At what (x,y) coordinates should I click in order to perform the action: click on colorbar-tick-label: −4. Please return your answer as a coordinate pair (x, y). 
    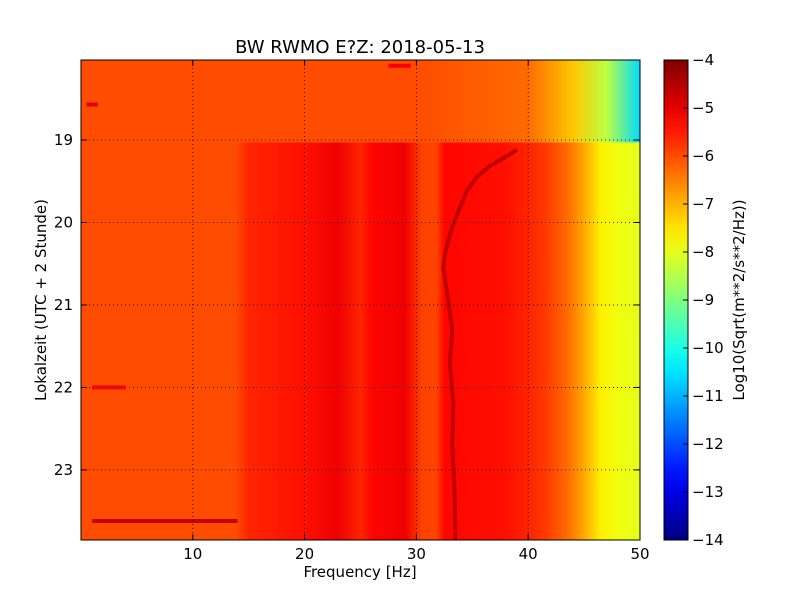
    Looking at the image, I should click on (703, 60).